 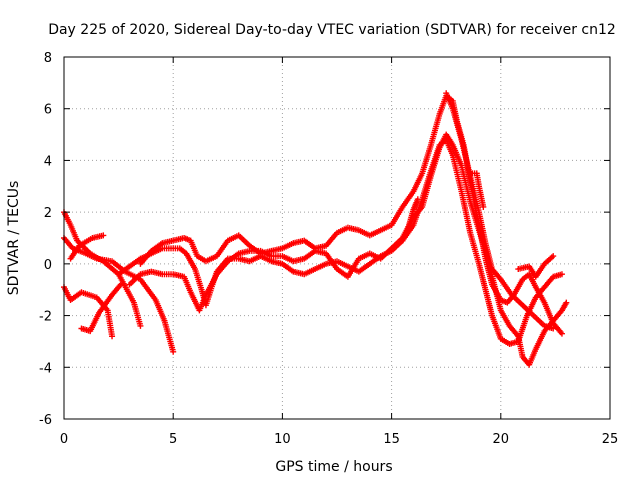 What do you see at coordinates (48, 58) in the screenshot?
I see `y-tick-label: 8` at bounding box center [48, 58].